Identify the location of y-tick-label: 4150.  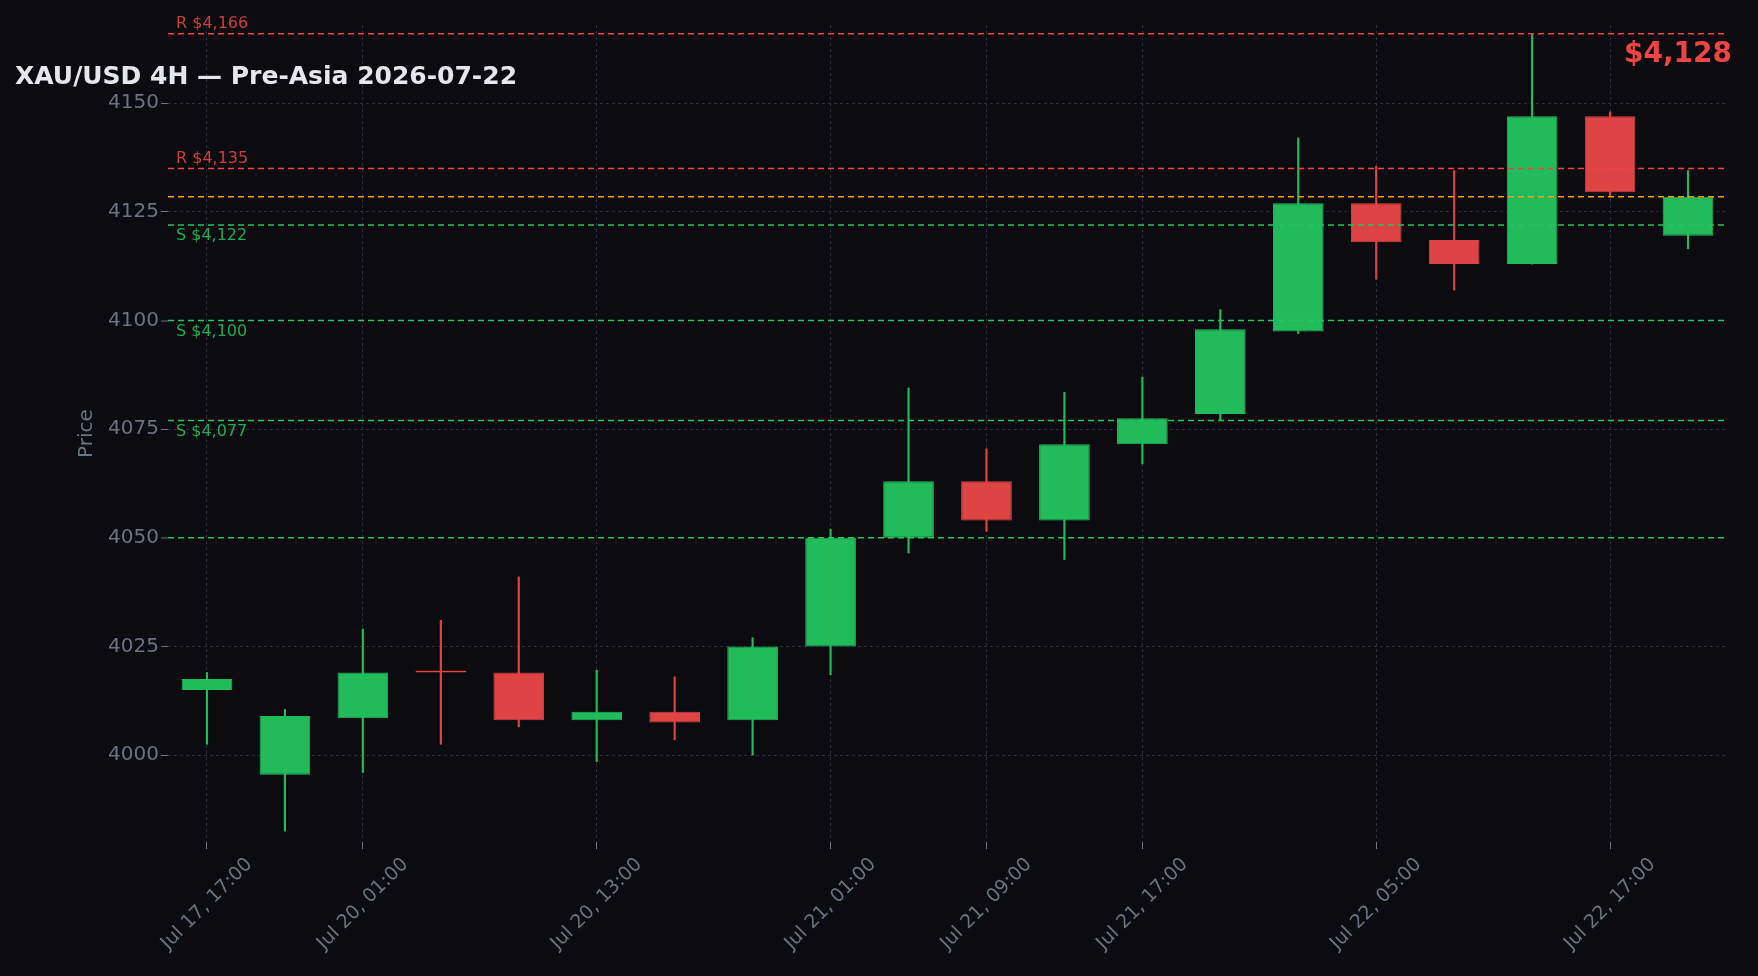
(133, 101).